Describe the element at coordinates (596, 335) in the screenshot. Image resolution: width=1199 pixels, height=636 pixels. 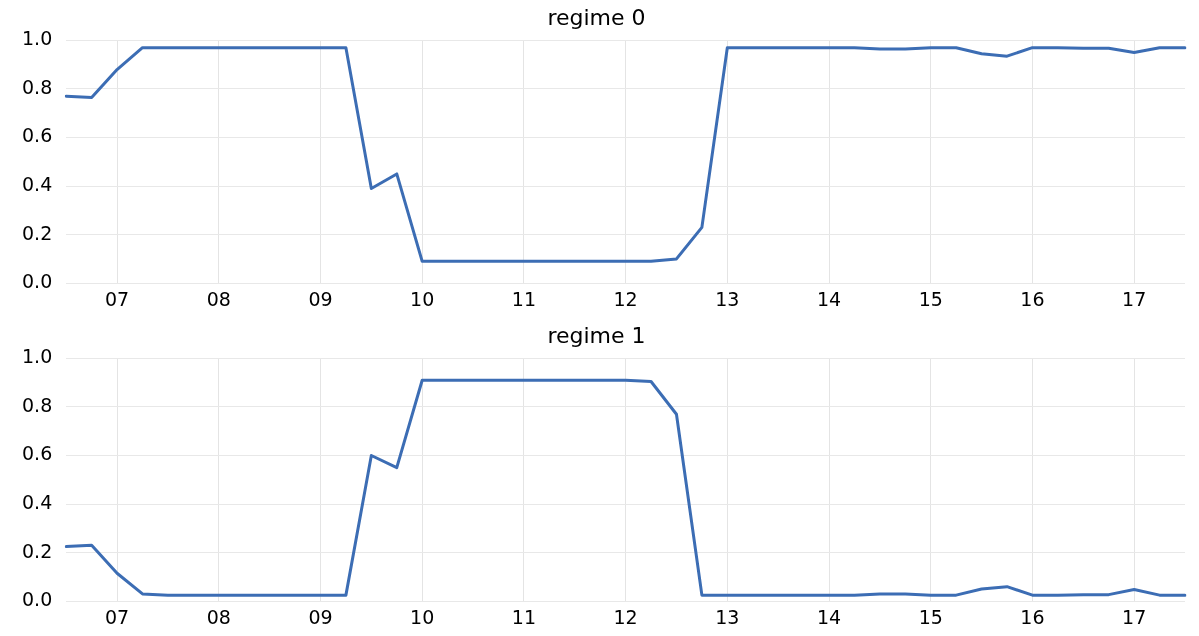
I see `chart-title: regime 1` at that location.